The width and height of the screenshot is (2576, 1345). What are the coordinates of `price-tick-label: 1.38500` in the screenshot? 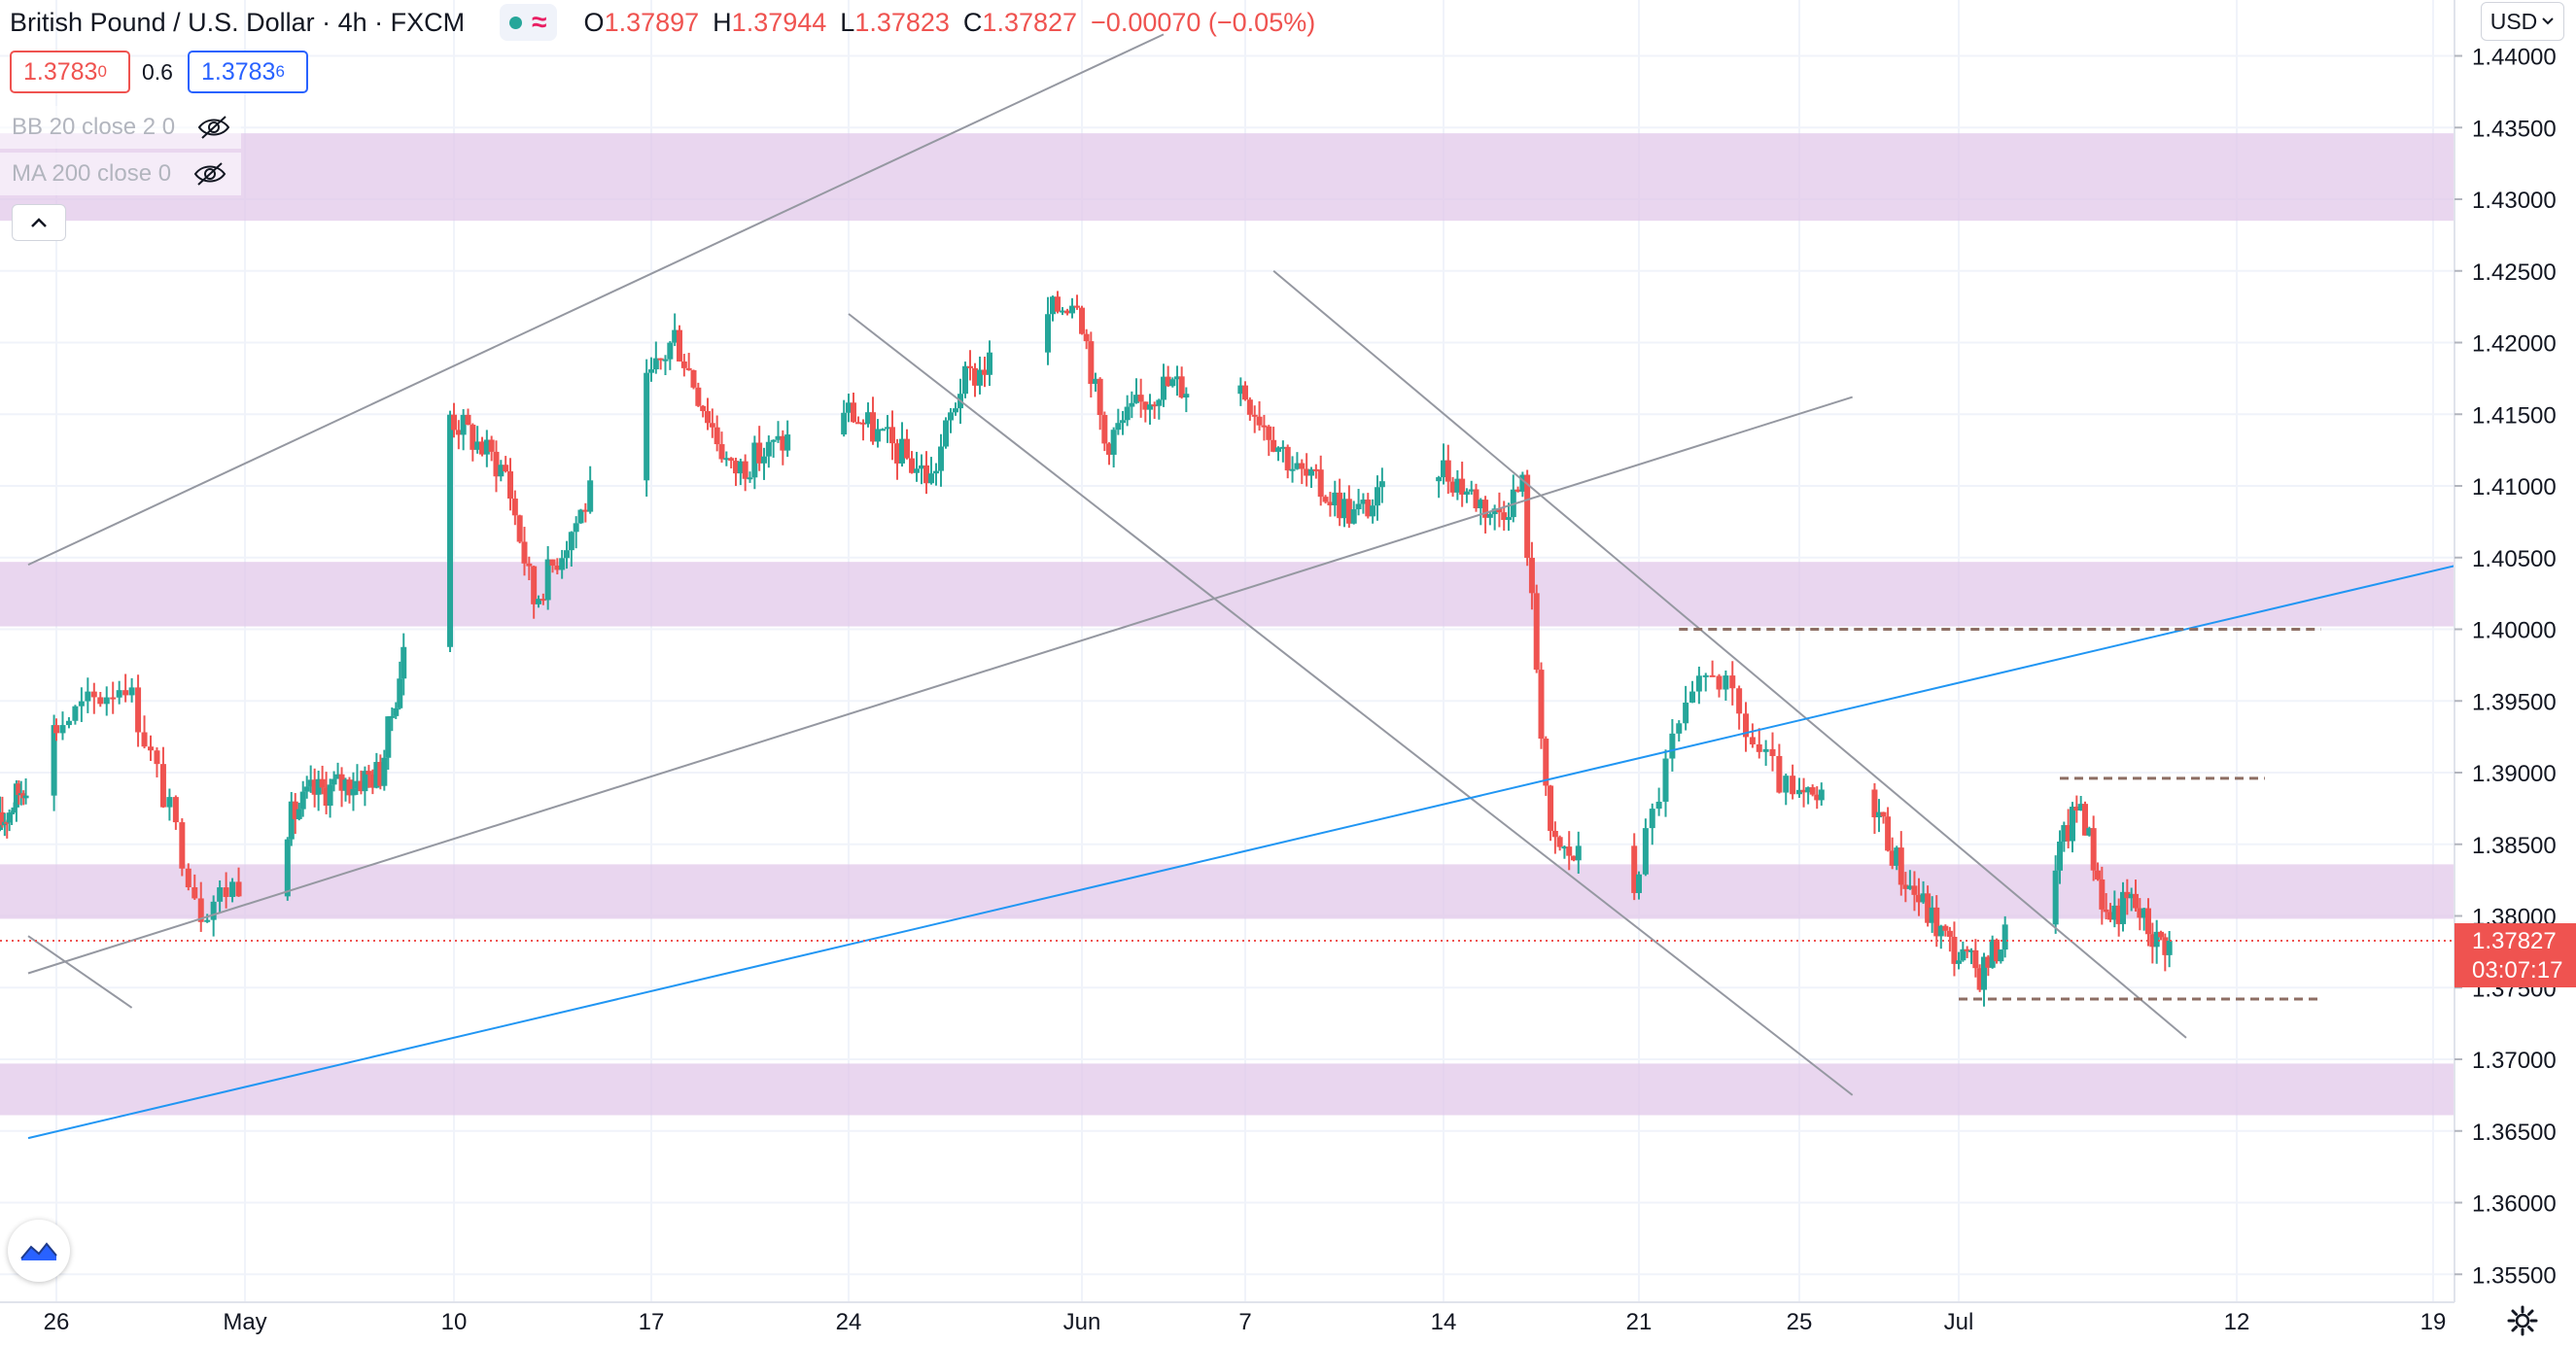 It's located at (2515, 846).